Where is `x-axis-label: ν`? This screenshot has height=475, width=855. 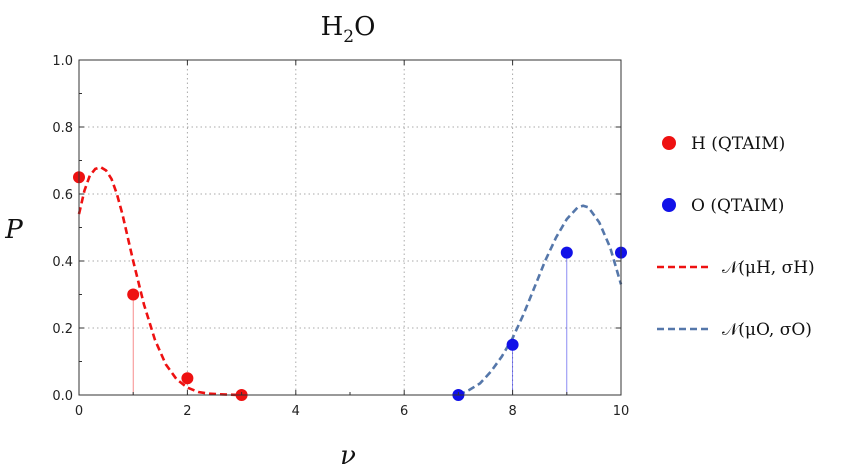 x-axis-label: ν is located at coordinates (348, 456).